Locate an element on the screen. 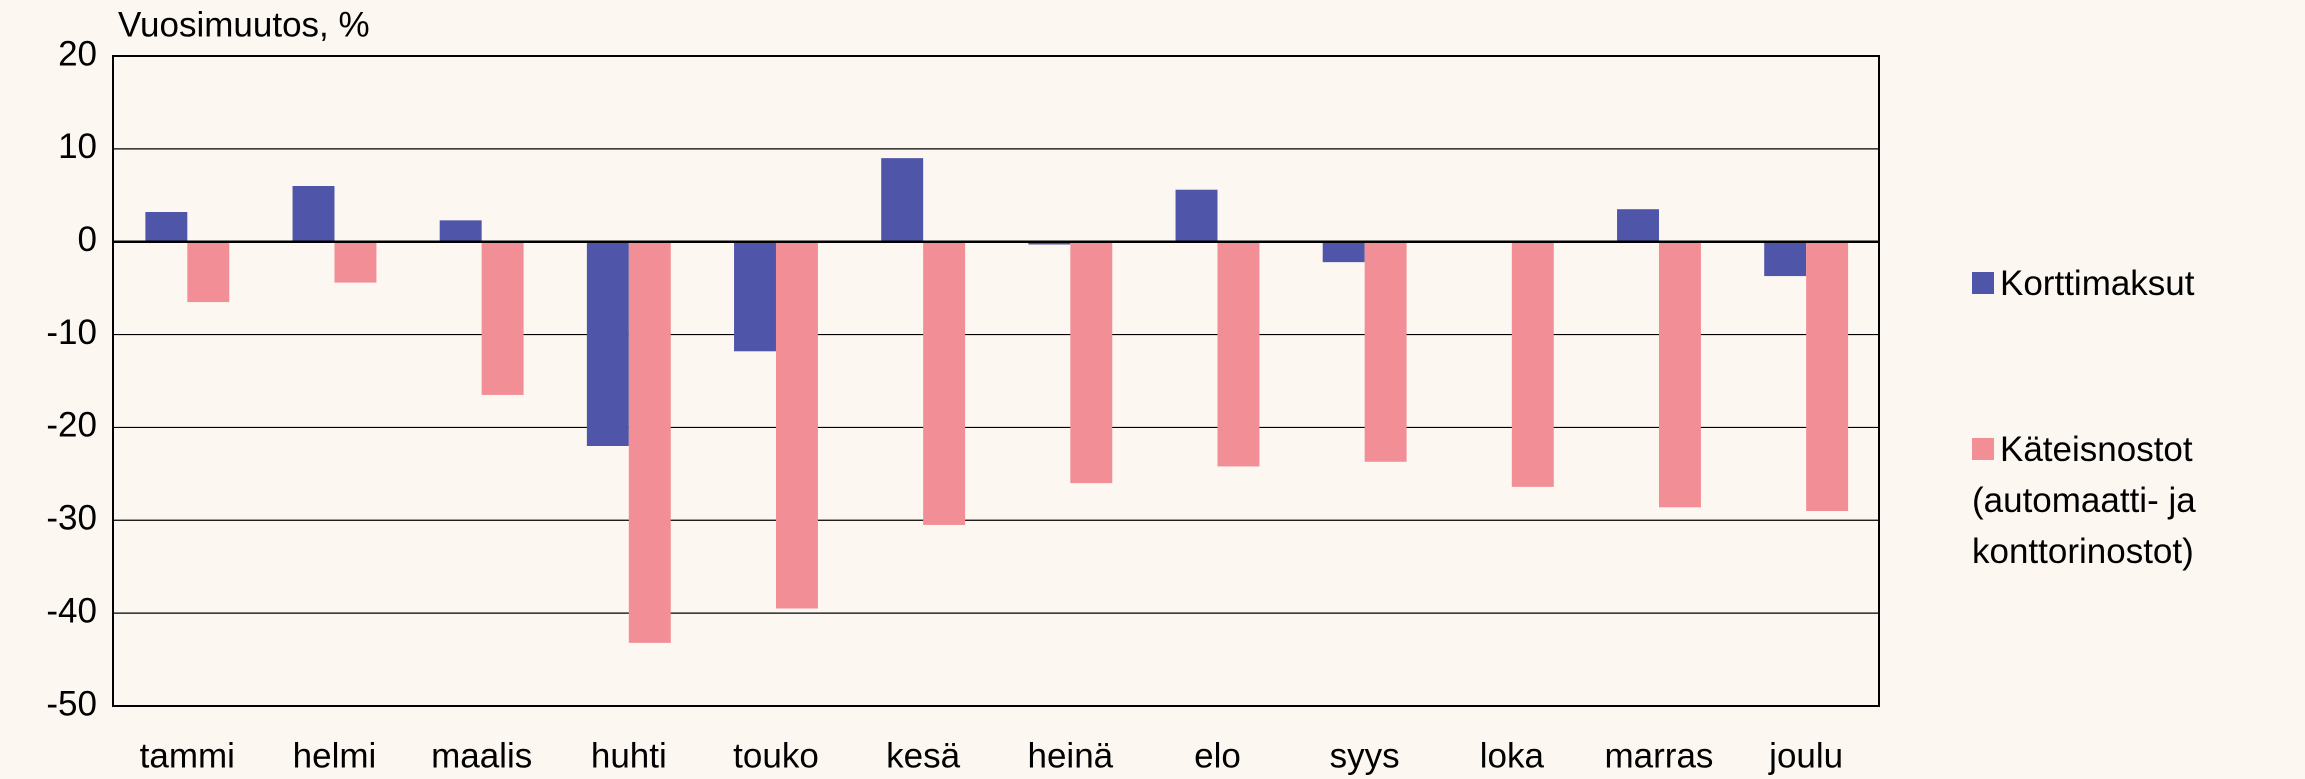 This screenshot has width=2305, height=779. x-tick-label: helmi is located at coordinates (335, 755).